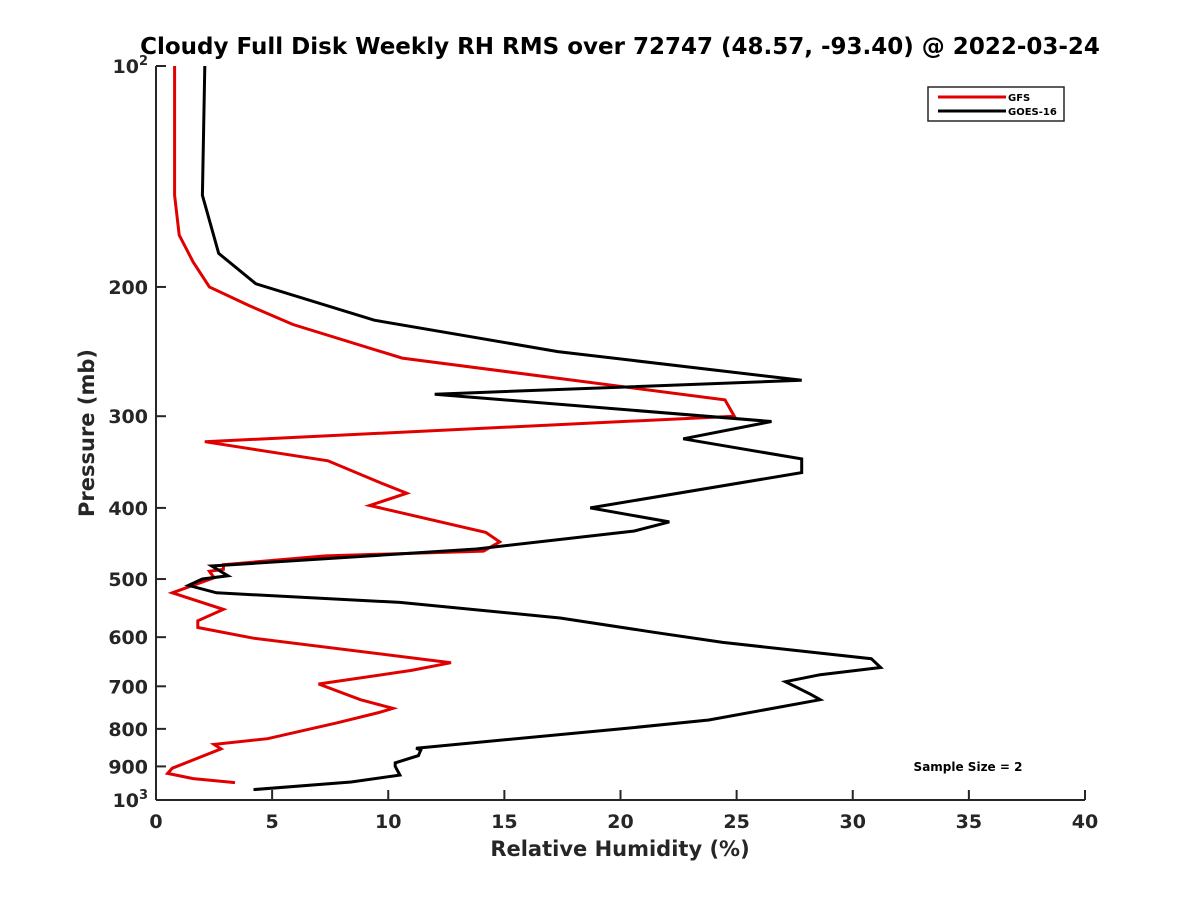 Image resolution: width=1200 pixels, height=900 pixels. I want to click on x-tick-label: 5, so click(272, 822).